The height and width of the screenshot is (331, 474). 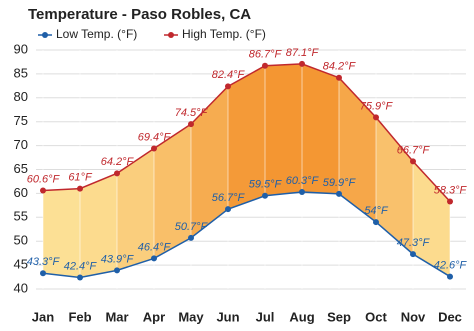 What do you see at coordinates (303, 181) in the screenshot?
I see `value-label: 60.3°F` at bounding box center [303, 181].